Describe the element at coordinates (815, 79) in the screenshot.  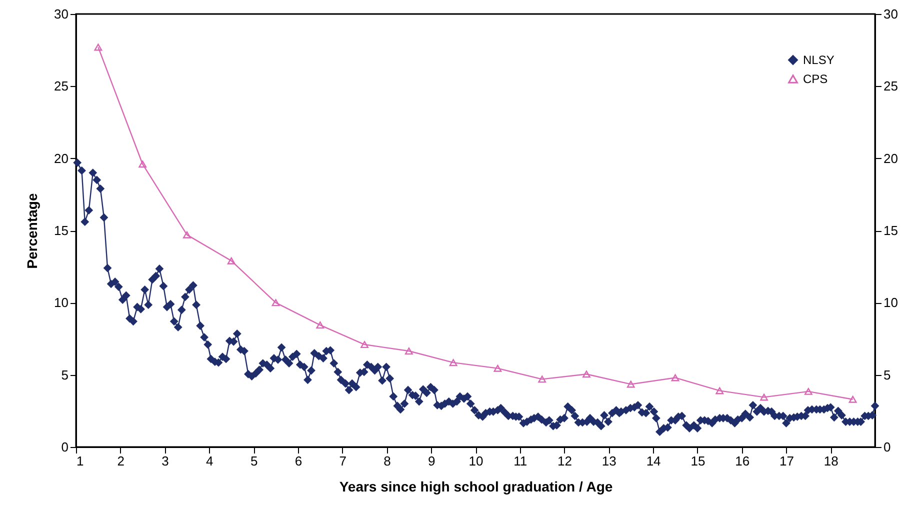
I see `legend-label: CPS` at that location.